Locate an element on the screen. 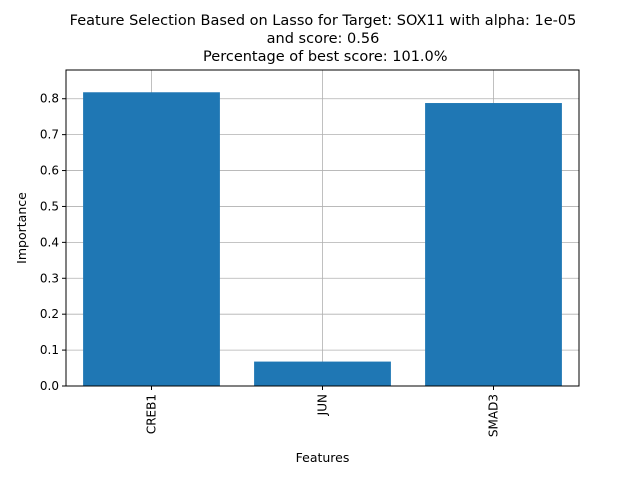 This screenshot has height=480, width=640. bar-jun is located at coordinates (322, 373).